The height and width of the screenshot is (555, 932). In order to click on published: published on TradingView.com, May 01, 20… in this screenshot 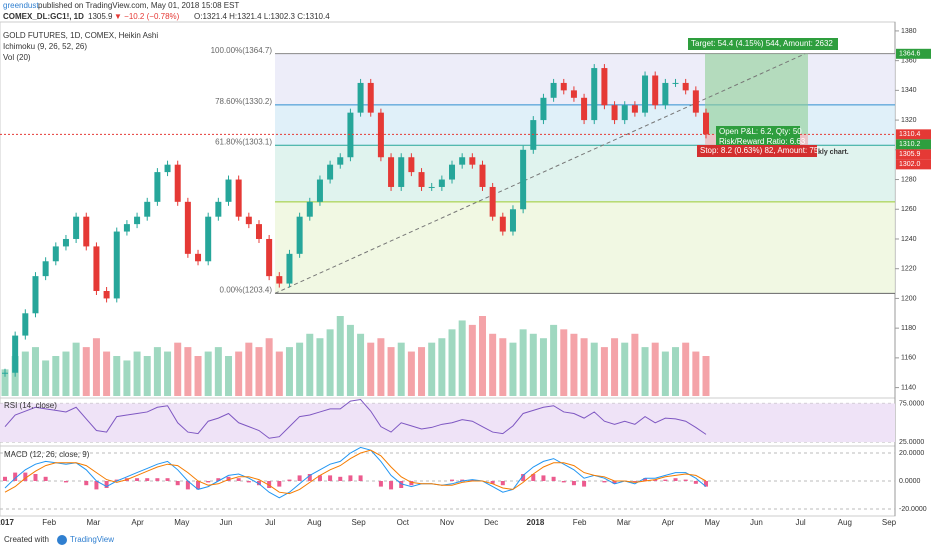, I will do `click(138, 5)`.